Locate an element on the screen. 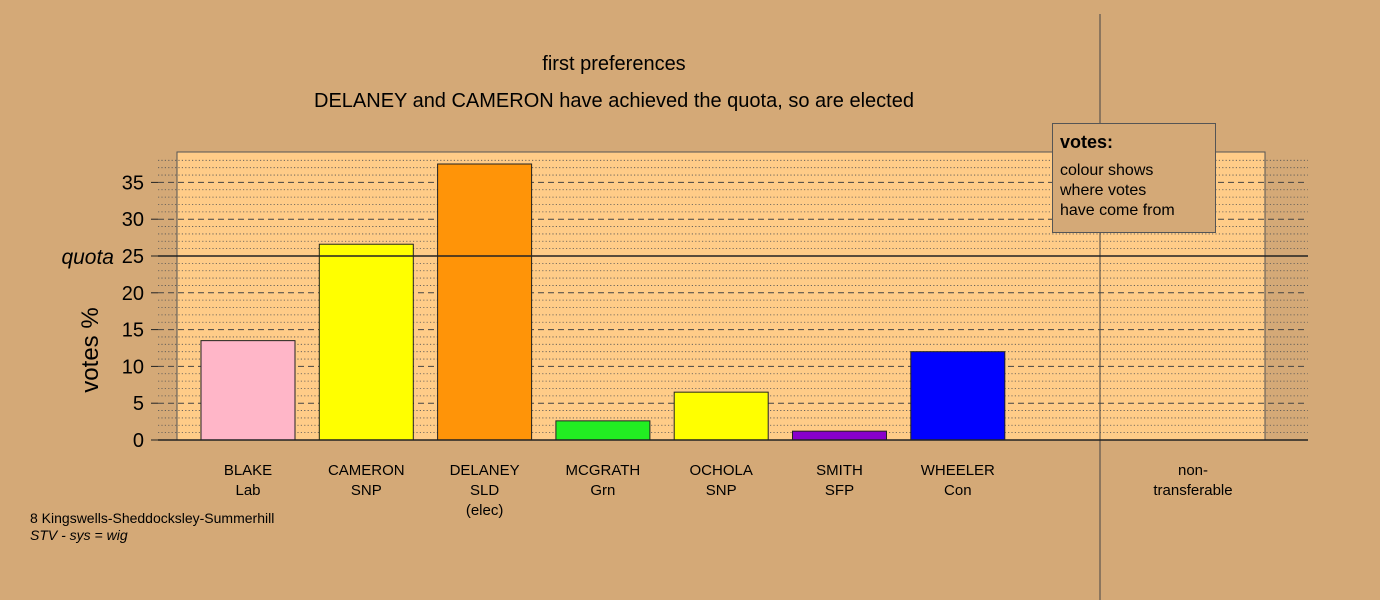 Image resolution: width=1380 pixels, height=600 pixels. candidate-name-label: CAMERON is located at coordinates (366, 470).